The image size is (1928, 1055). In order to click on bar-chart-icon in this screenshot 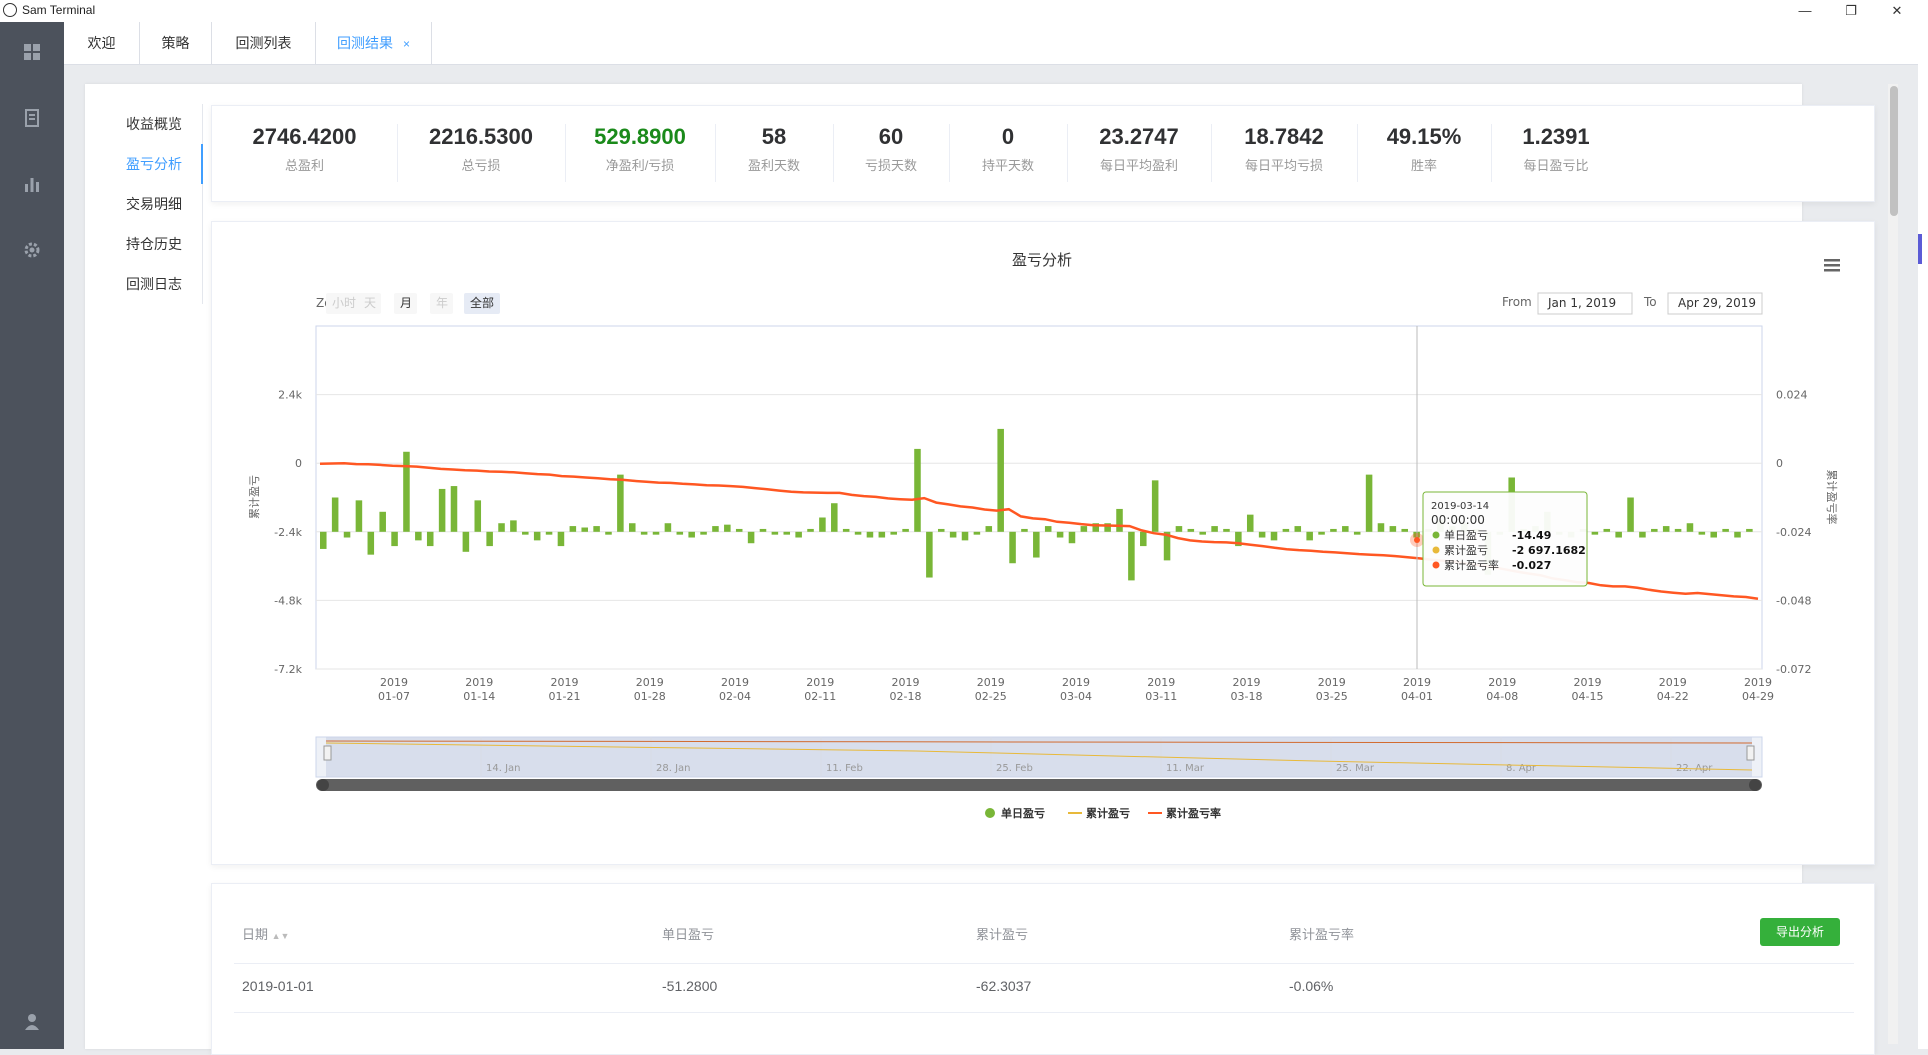, I will do `click(32, 184)`.